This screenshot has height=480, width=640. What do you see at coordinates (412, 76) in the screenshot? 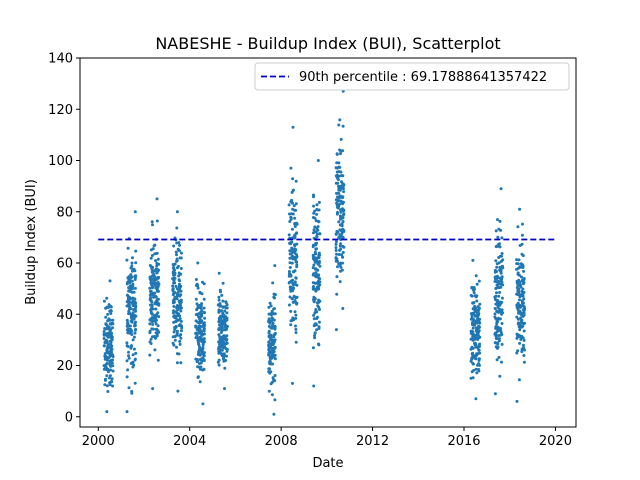
I see `legend: 90th percentile : 69.17888641357422` at bounding box center [412, 76].